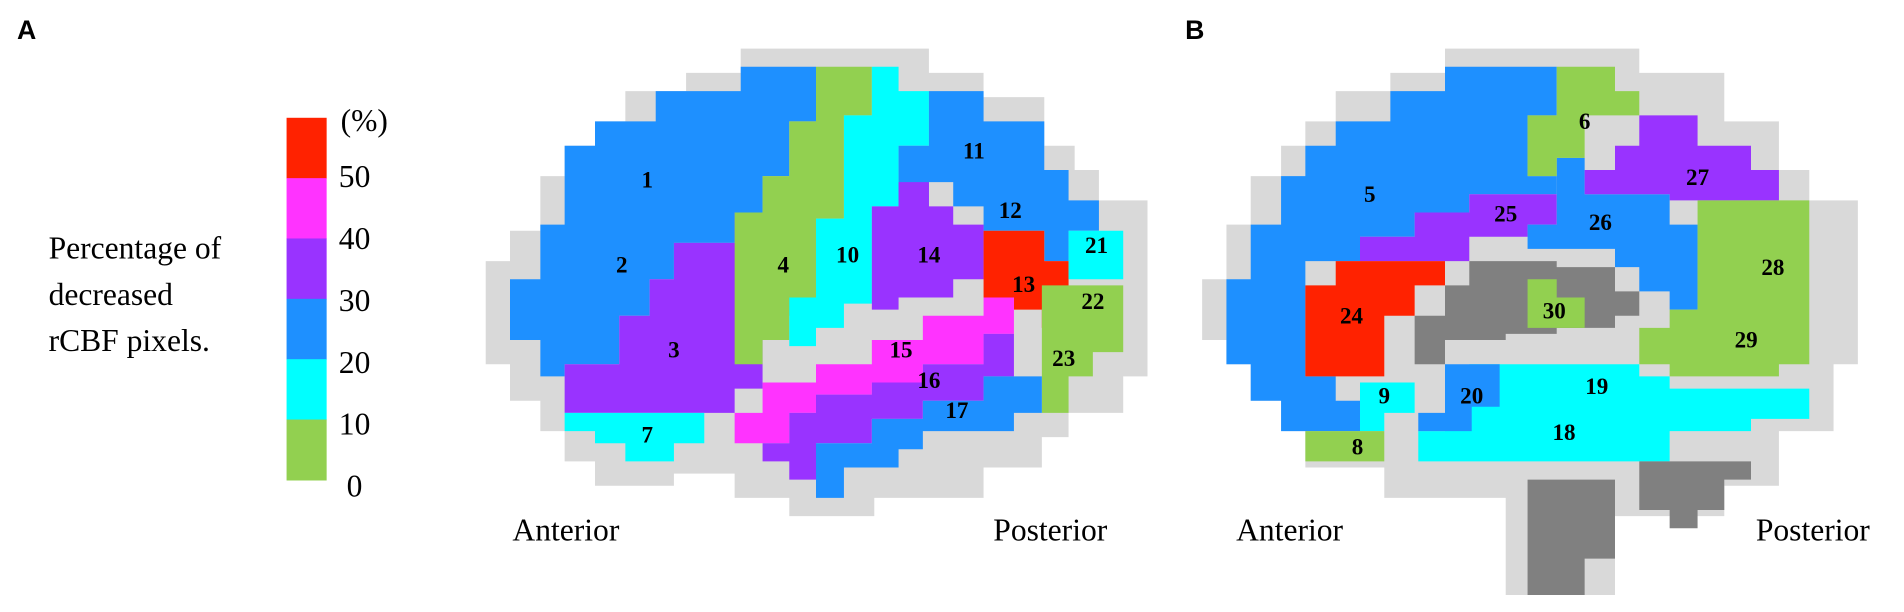 The image size is (1904, 612). Describe the element at coordinates (956, 410) in the screenshot. I see `region-label: 17` at that location.